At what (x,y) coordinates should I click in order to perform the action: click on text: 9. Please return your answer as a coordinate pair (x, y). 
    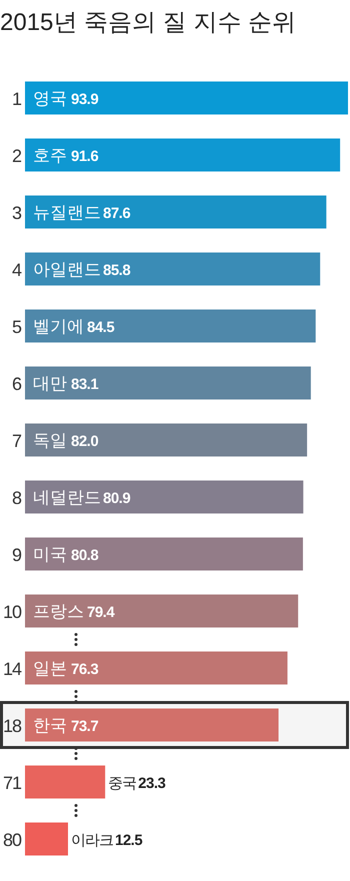
    Looking at the image, I should click on (17, 555).